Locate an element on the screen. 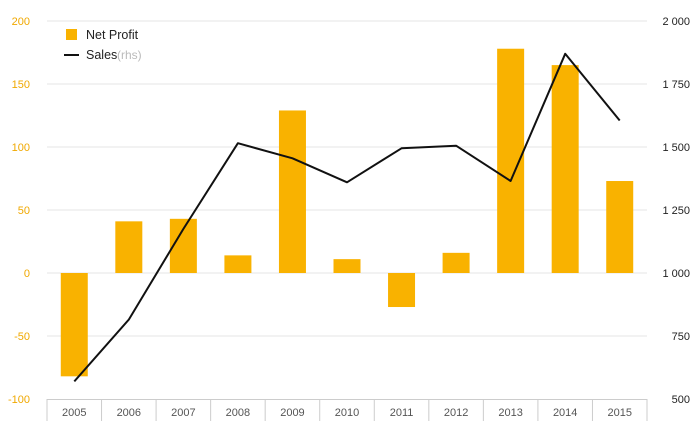  x-tick-label-2010: 2010 is located at coordinates (347, 413).